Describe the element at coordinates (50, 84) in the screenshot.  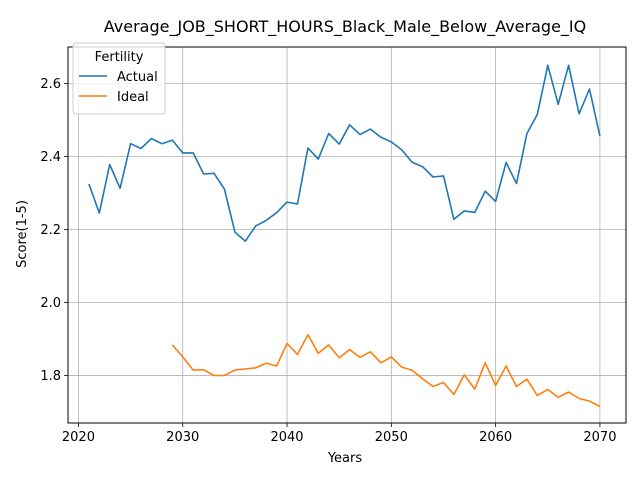
I see `y-tick-label: 2.6` at that location.